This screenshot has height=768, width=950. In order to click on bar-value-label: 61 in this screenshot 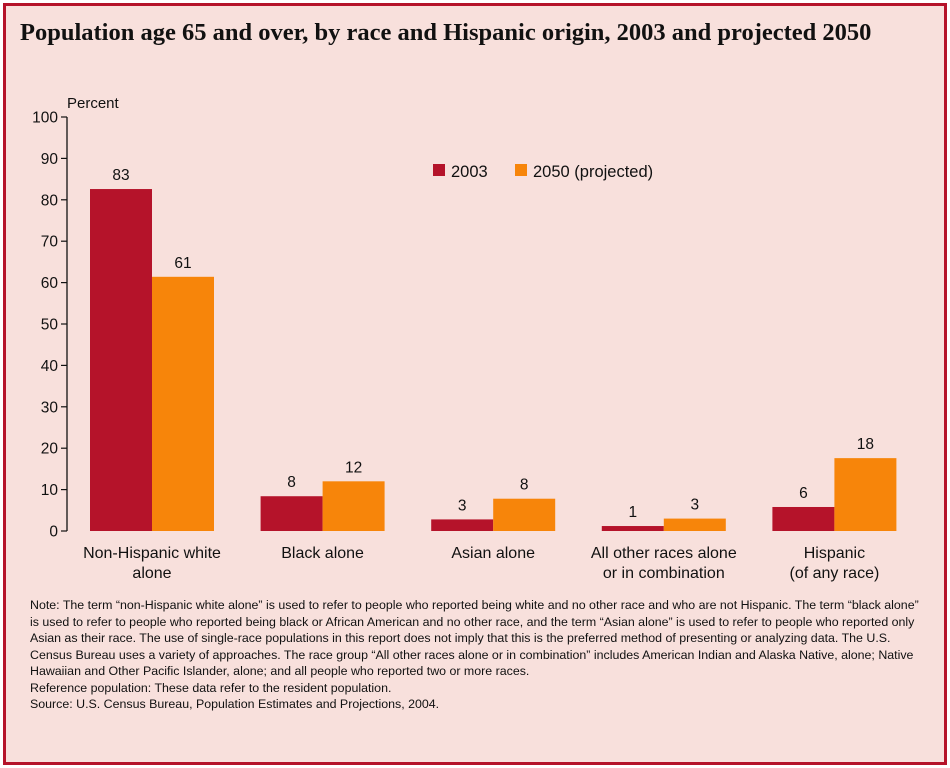, I will do `click(182, 263)`.